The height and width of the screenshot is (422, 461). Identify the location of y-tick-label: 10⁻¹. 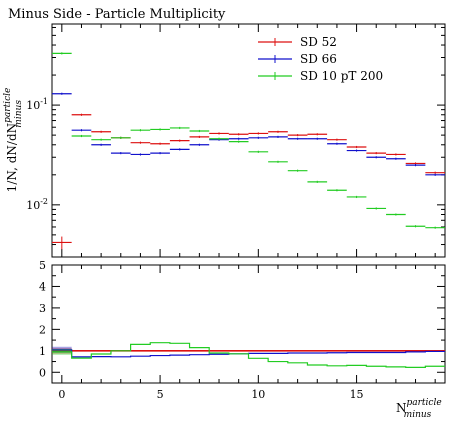
(37, 104).